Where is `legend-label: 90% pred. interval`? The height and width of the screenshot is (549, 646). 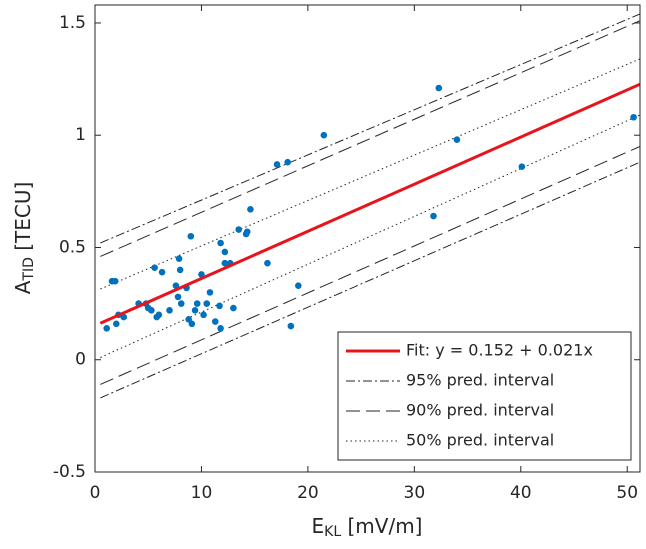
legend-label: 90% pred. interval is located at coordinates (480, 410).